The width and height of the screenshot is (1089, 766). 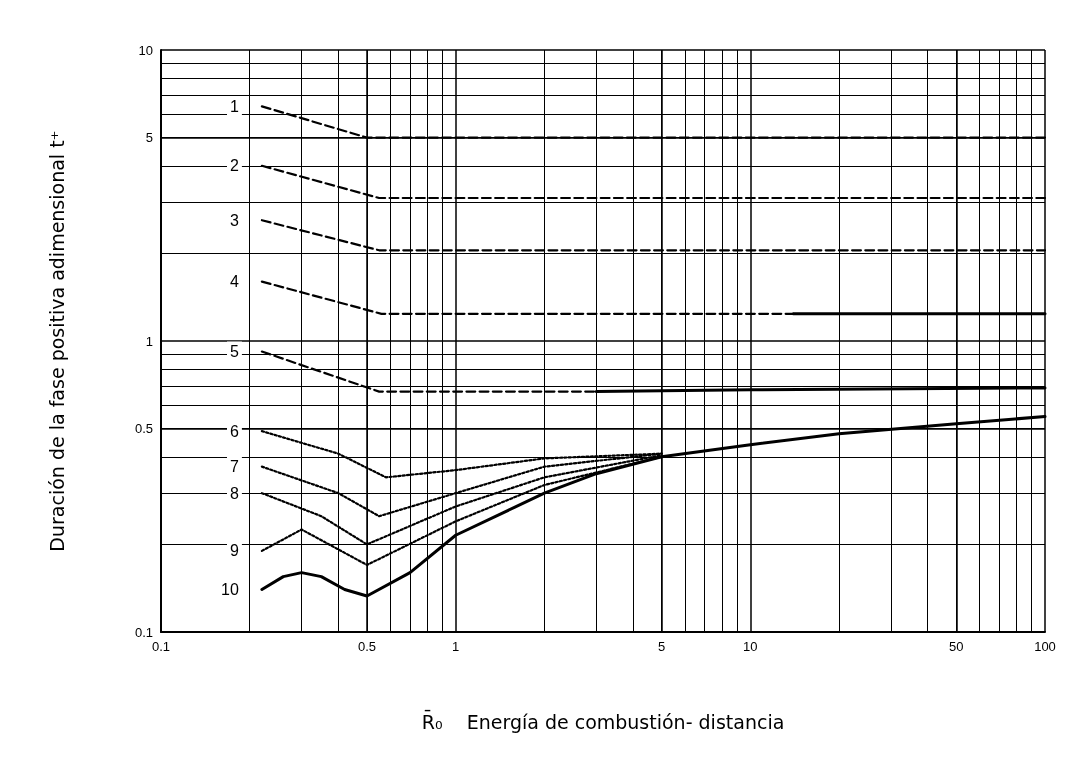 I want to click on series-label: 10, so click(x=230, y=589).